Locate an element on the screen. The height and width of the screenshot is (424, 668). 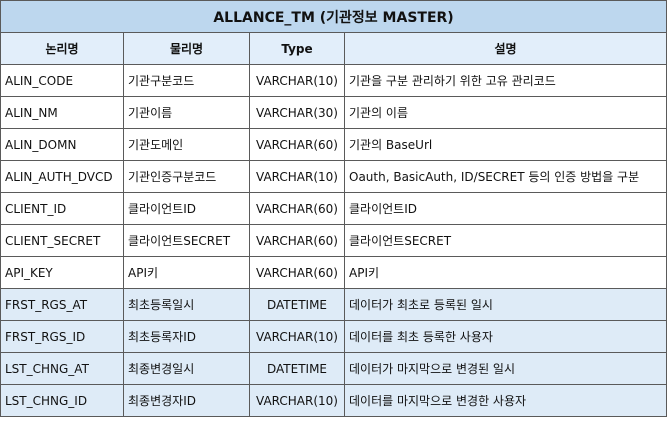
cell-logical-name: FRST_RGS_ID is located at coordinates (62, 336).